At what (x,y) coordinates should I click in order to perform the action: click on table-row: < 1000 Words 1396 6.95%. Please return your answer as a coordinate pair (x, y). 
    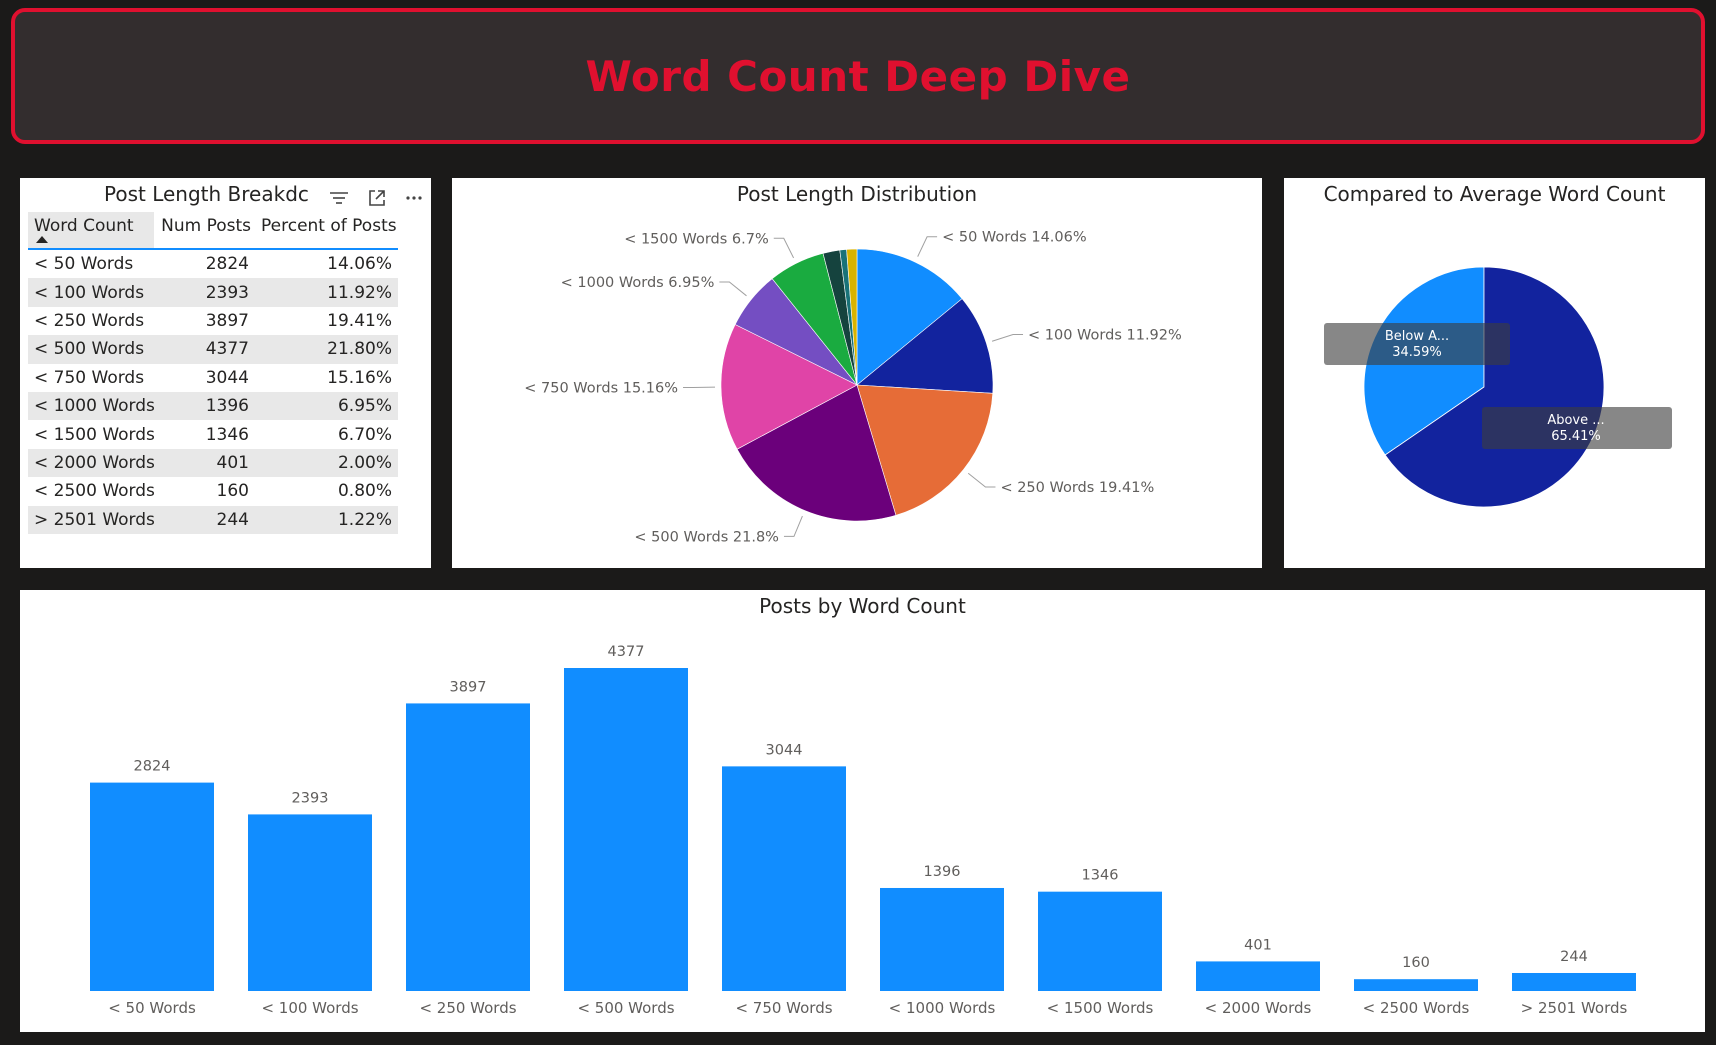
    Looking at the image, I should click on (213, 406).